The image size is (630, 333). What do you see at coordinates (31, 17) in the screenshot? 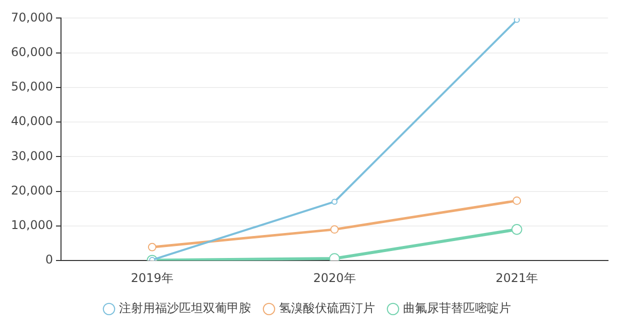
I see `y-tick-label: 70,000` at bounding box center [31, 17].